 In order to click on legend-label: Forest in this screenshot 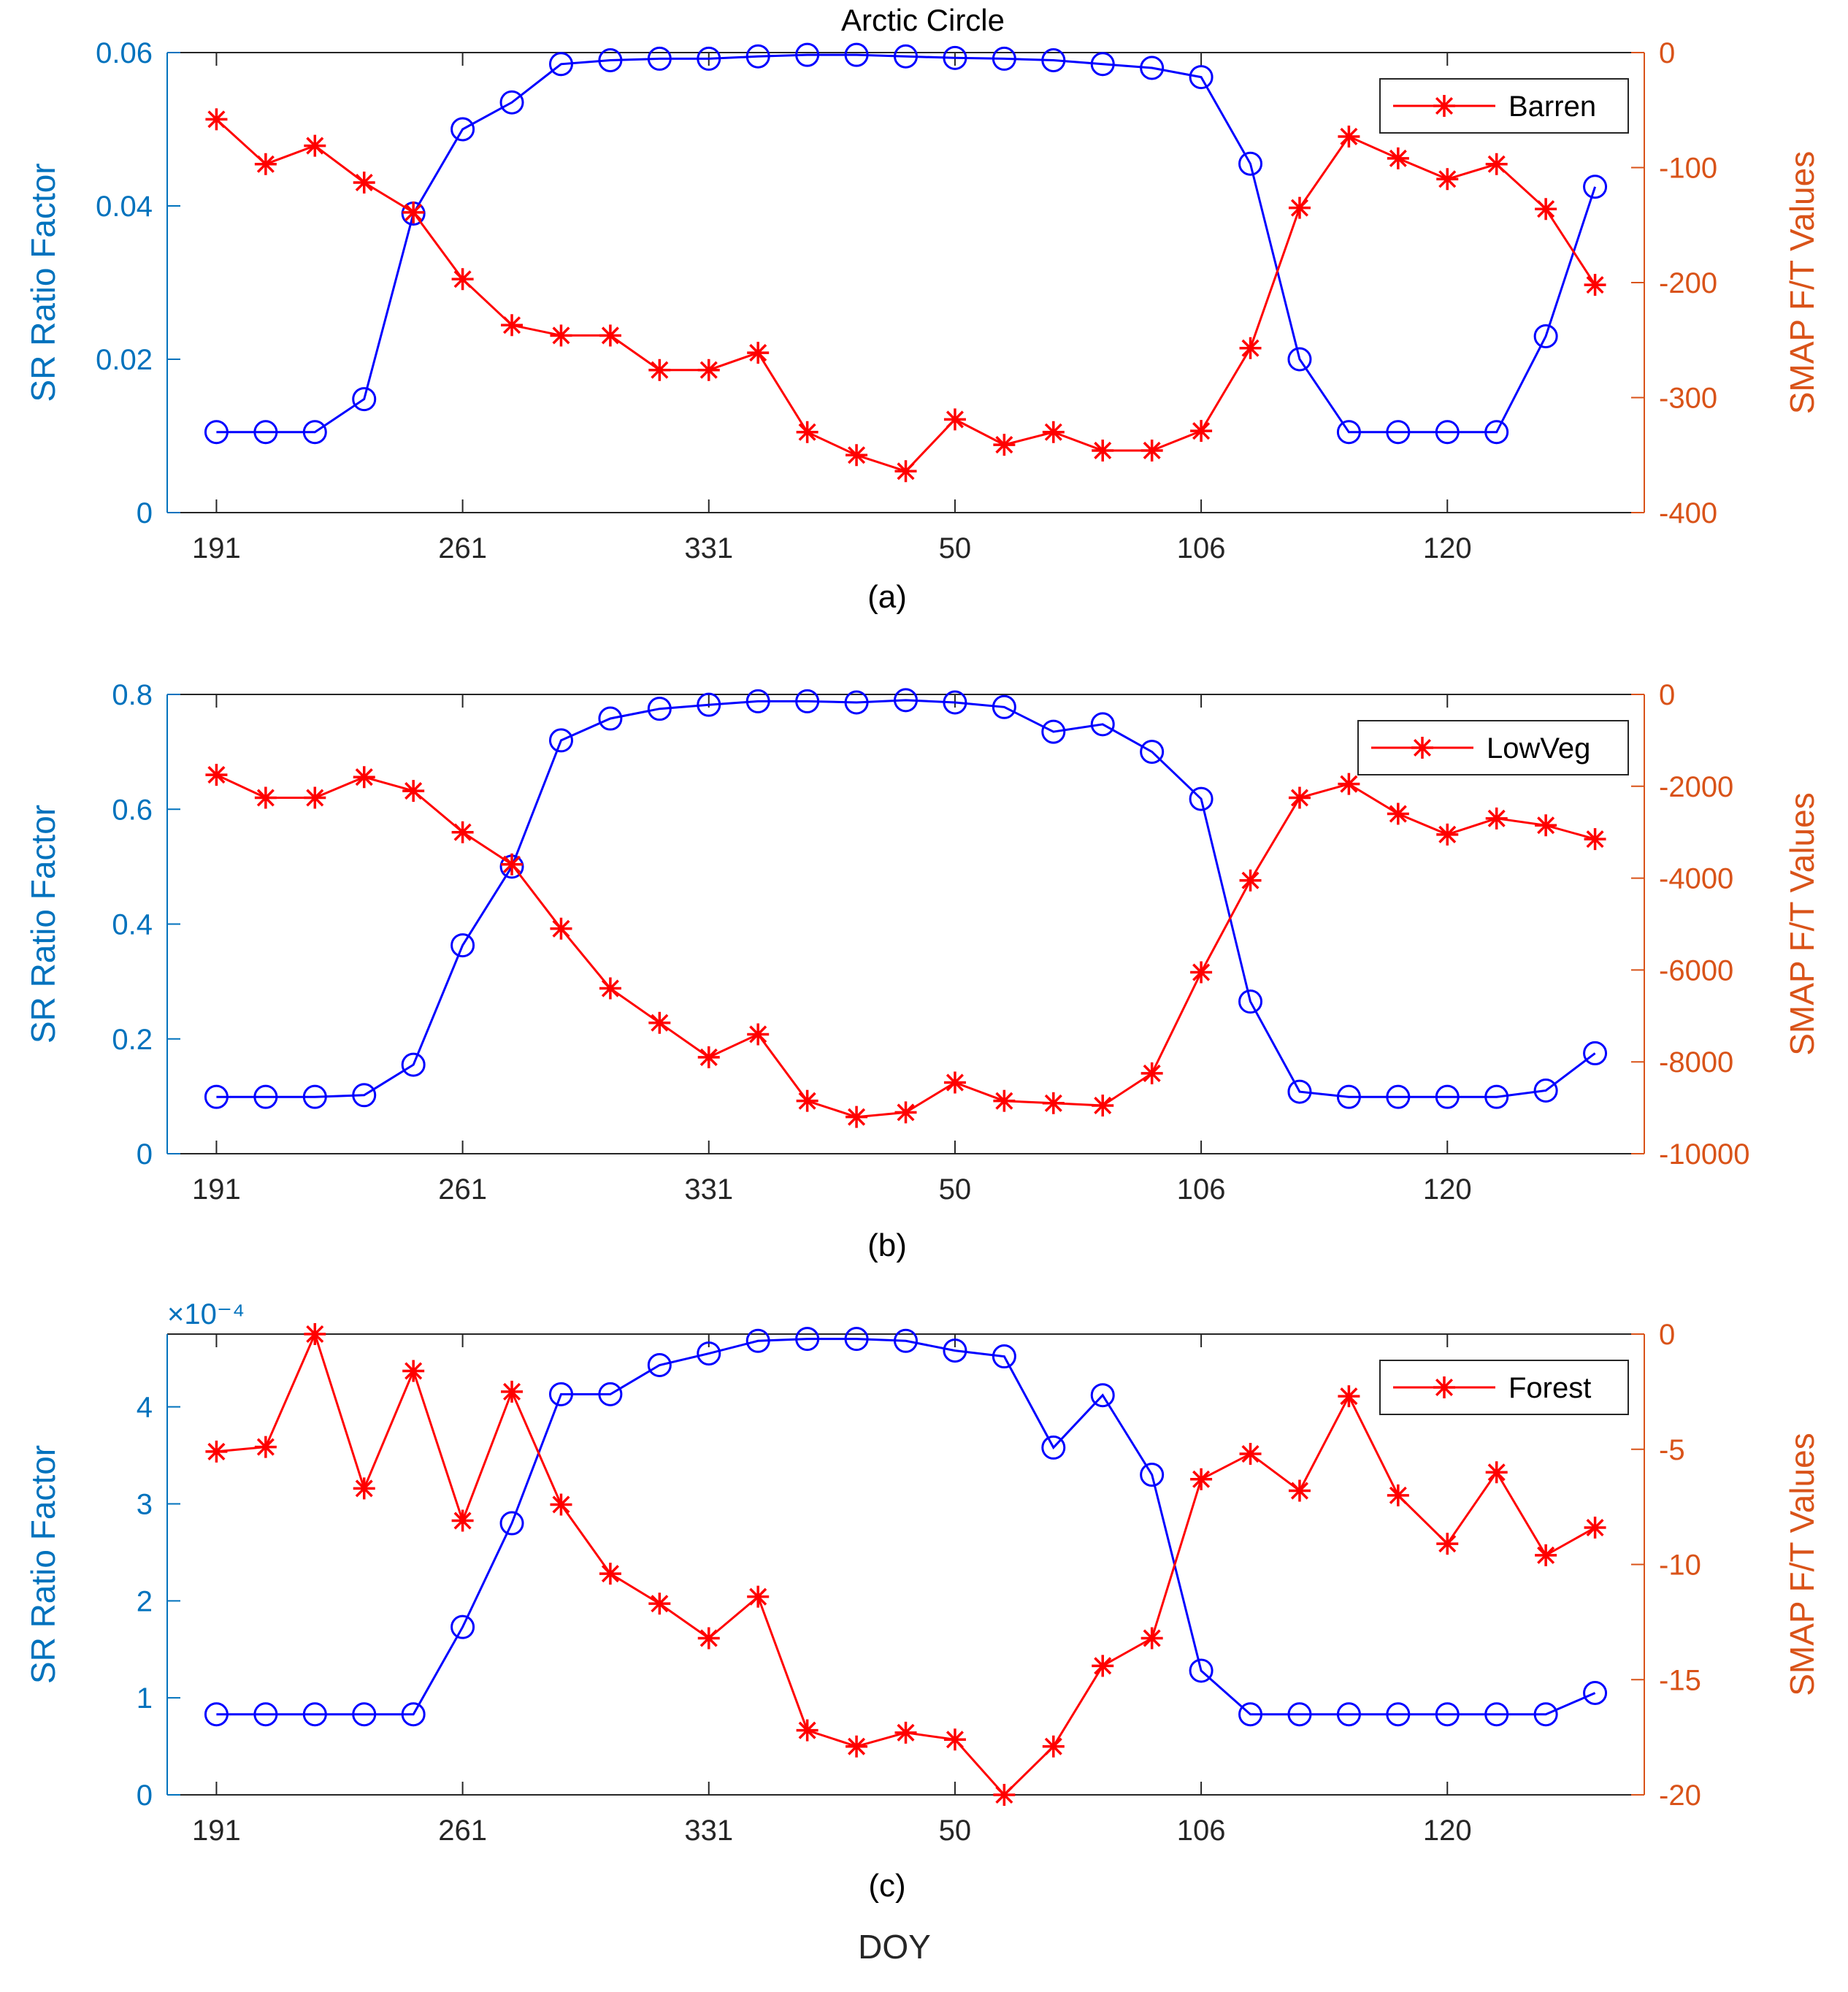, I will do `click(1549, 1388)`.